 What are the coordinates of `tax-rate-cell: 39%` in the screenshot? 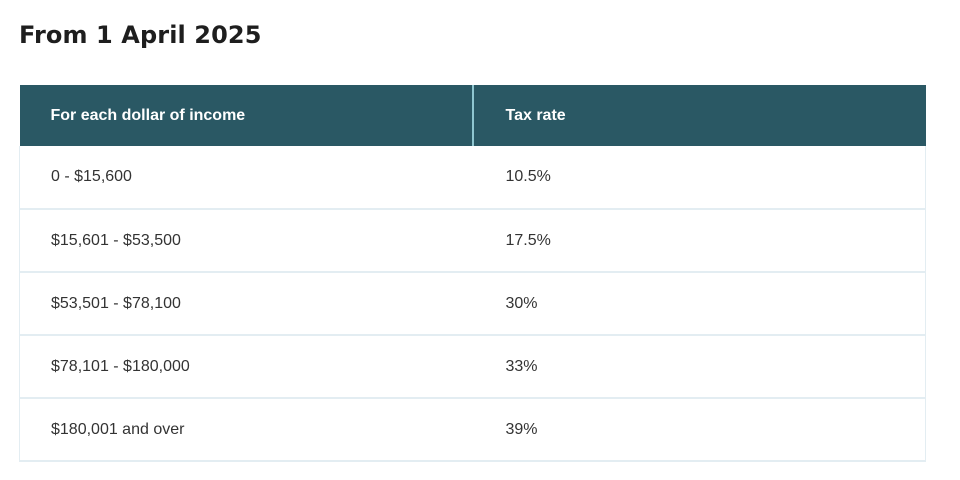 It's located at (699, 430).